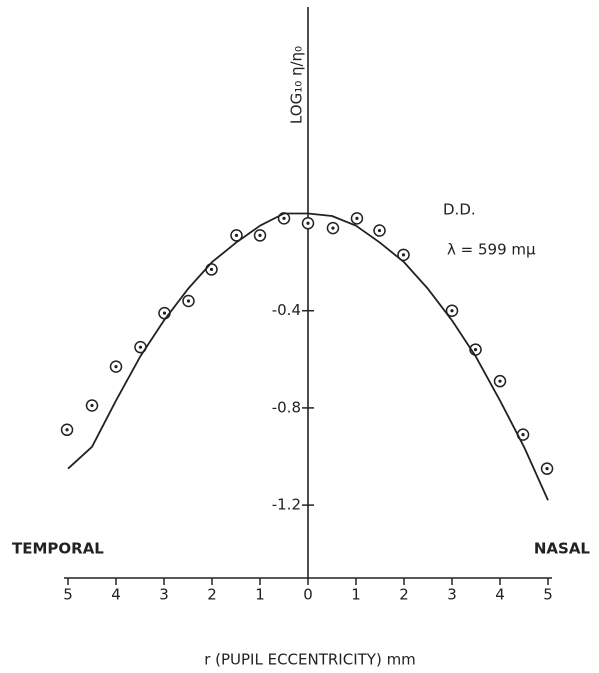 The image size is (599, 673). I want to click on y-tick-label: -0.8, so click(286, 407).